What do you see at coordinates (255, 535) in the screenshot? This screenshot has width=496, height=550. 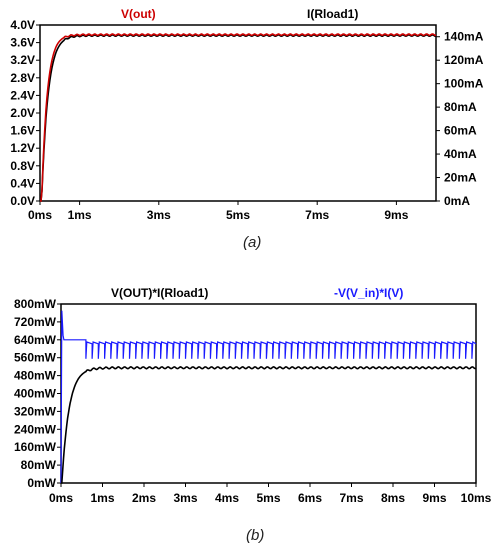 I see `caption-b: (b)` at bounding box center [255, 535].